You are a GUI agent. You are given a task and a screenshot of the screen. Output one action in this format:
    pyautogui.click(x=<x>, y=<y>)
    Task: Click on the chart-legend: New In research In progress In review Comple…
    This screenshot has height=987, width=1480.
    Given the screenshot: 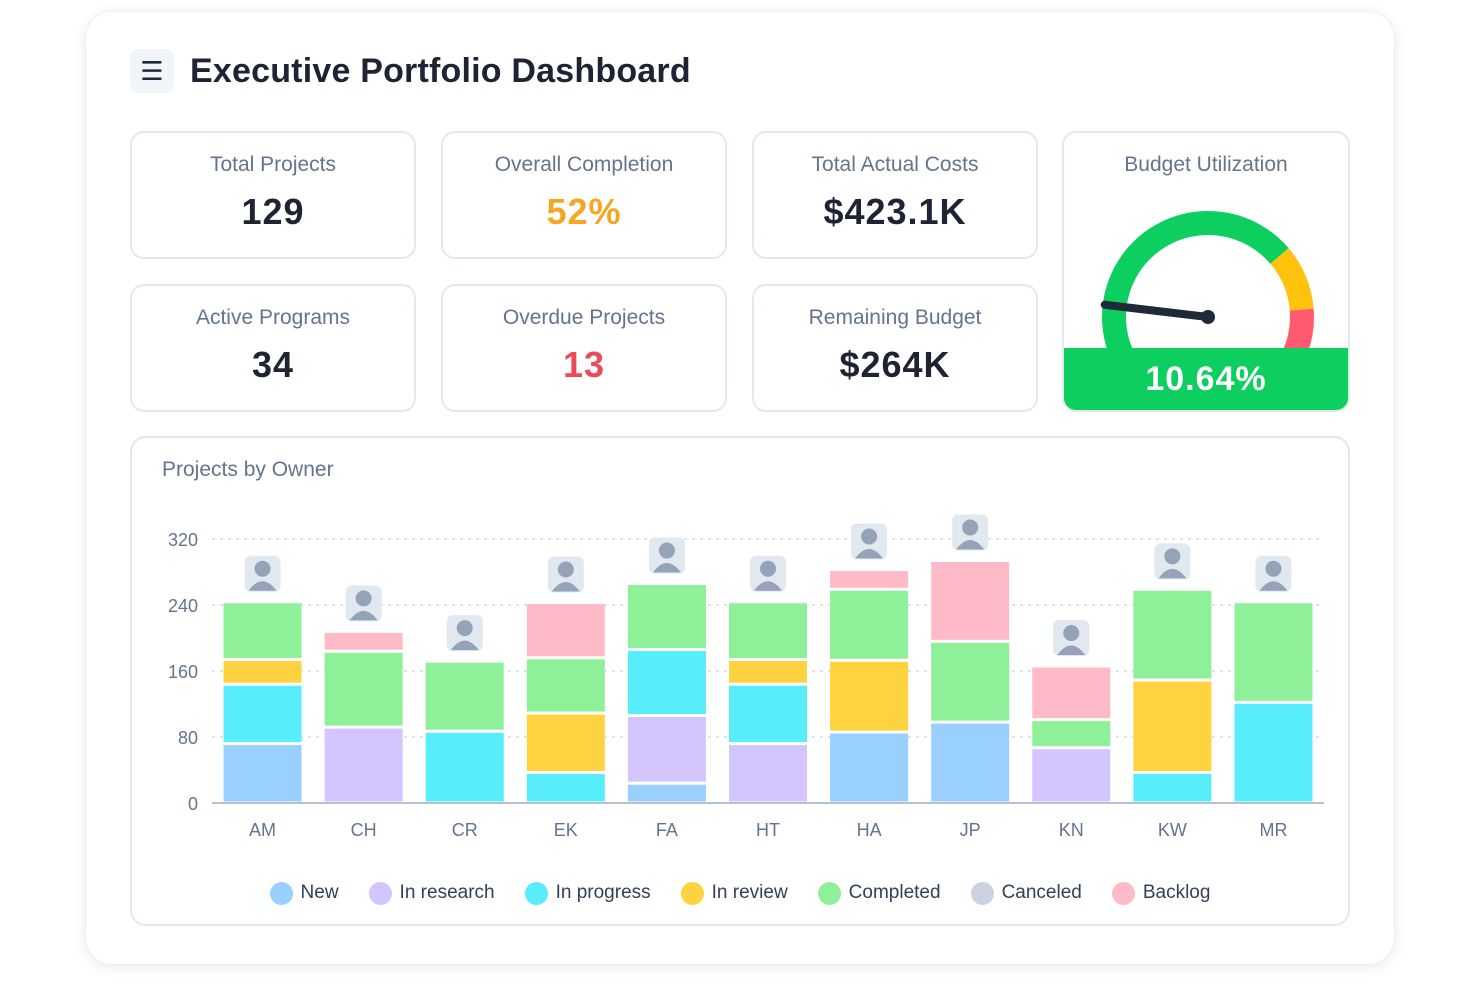 What is the action you would take?
    pyautogui.click(x=740, y=893)
    